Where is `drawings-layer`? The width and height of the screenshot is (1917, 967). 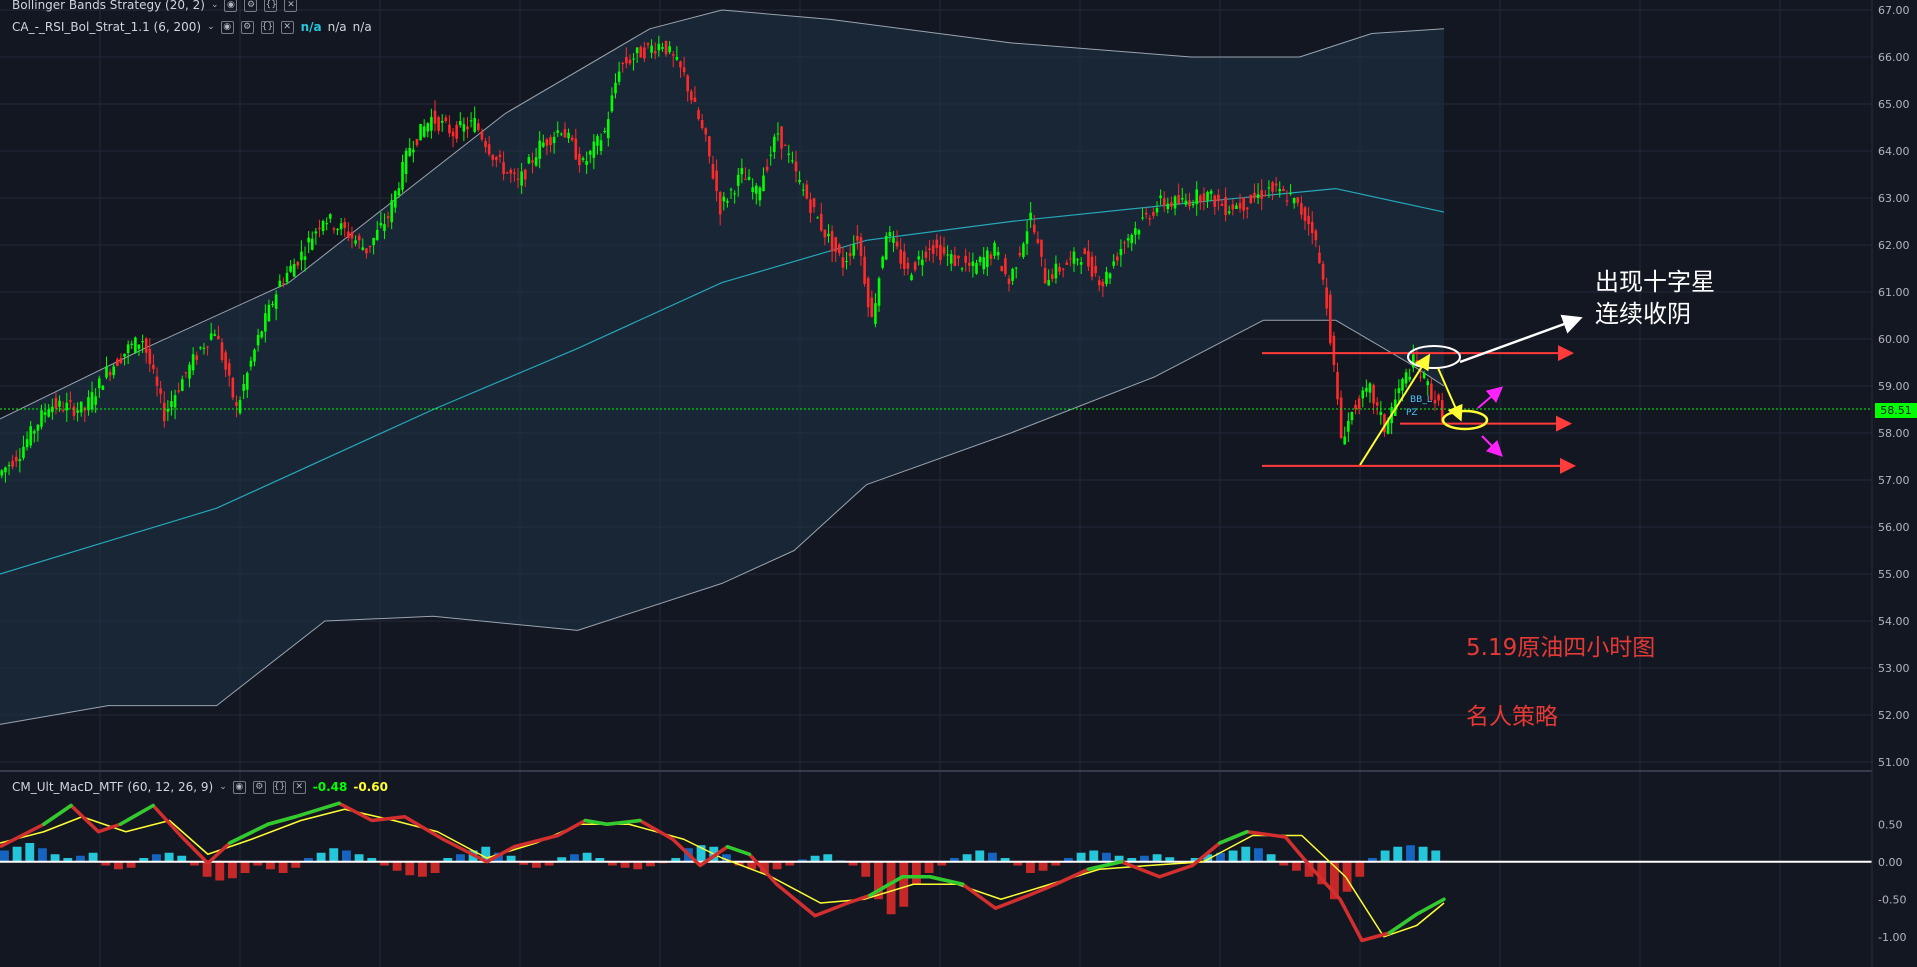 drawings-layer is located at coordinates (1422, 394).